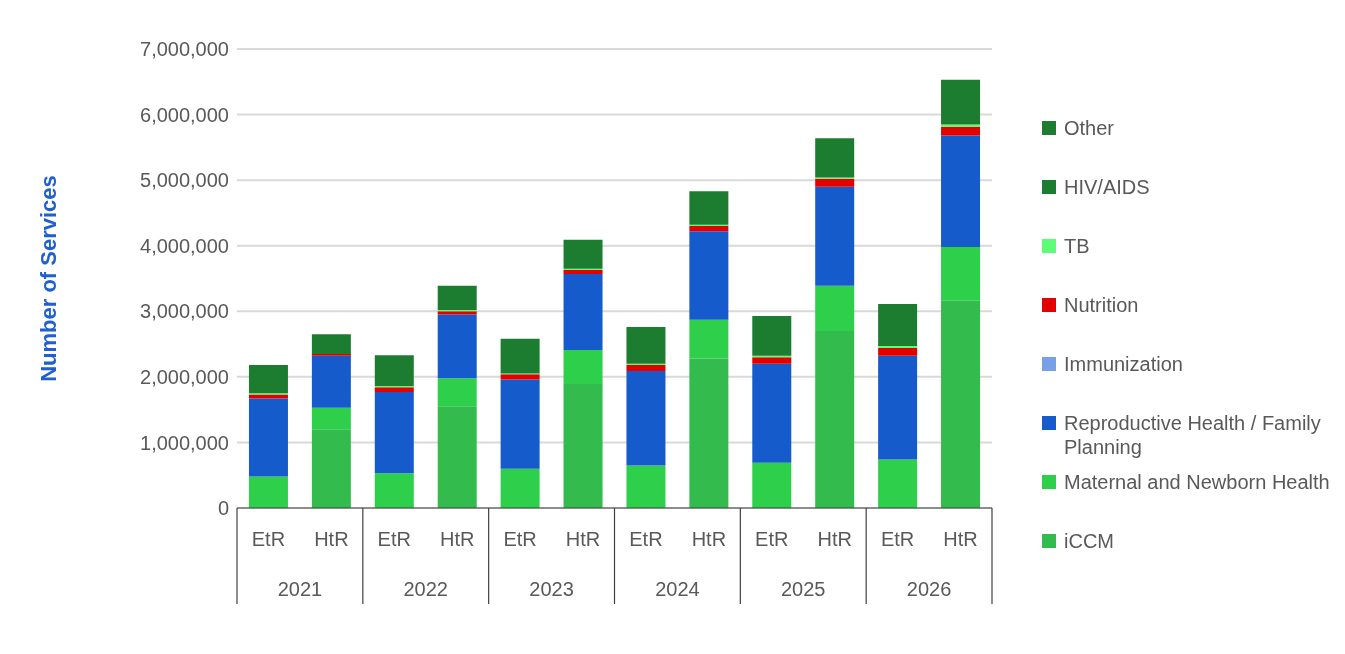  What do you see at coordinates (1193, 435) in the screenshot?
I see `legend-label: Reproductive Health / Family Planning` at bounding box center [1193, 435].